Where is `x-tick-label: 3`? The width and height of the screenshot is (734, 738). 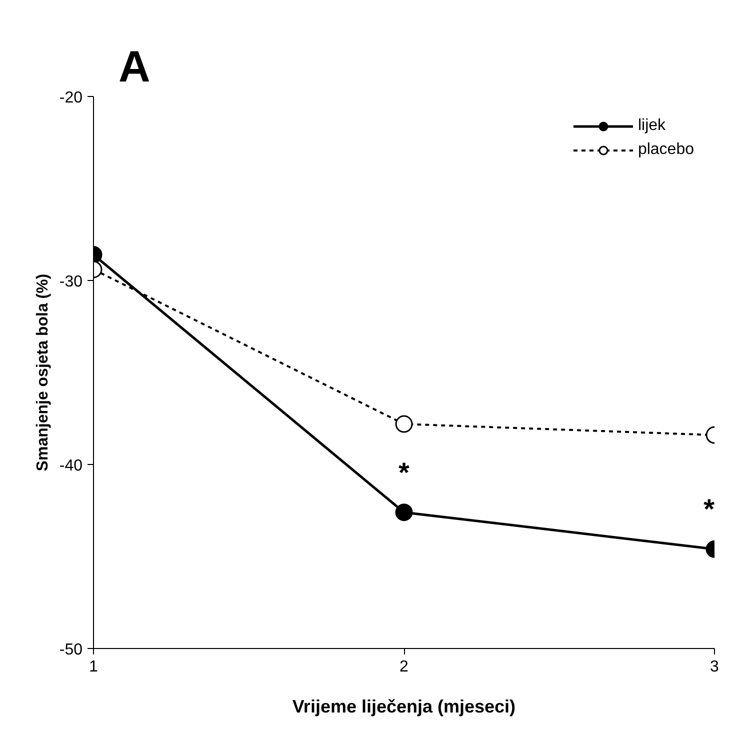
x-tick-label: 3 is located at coordinates (715, 667).